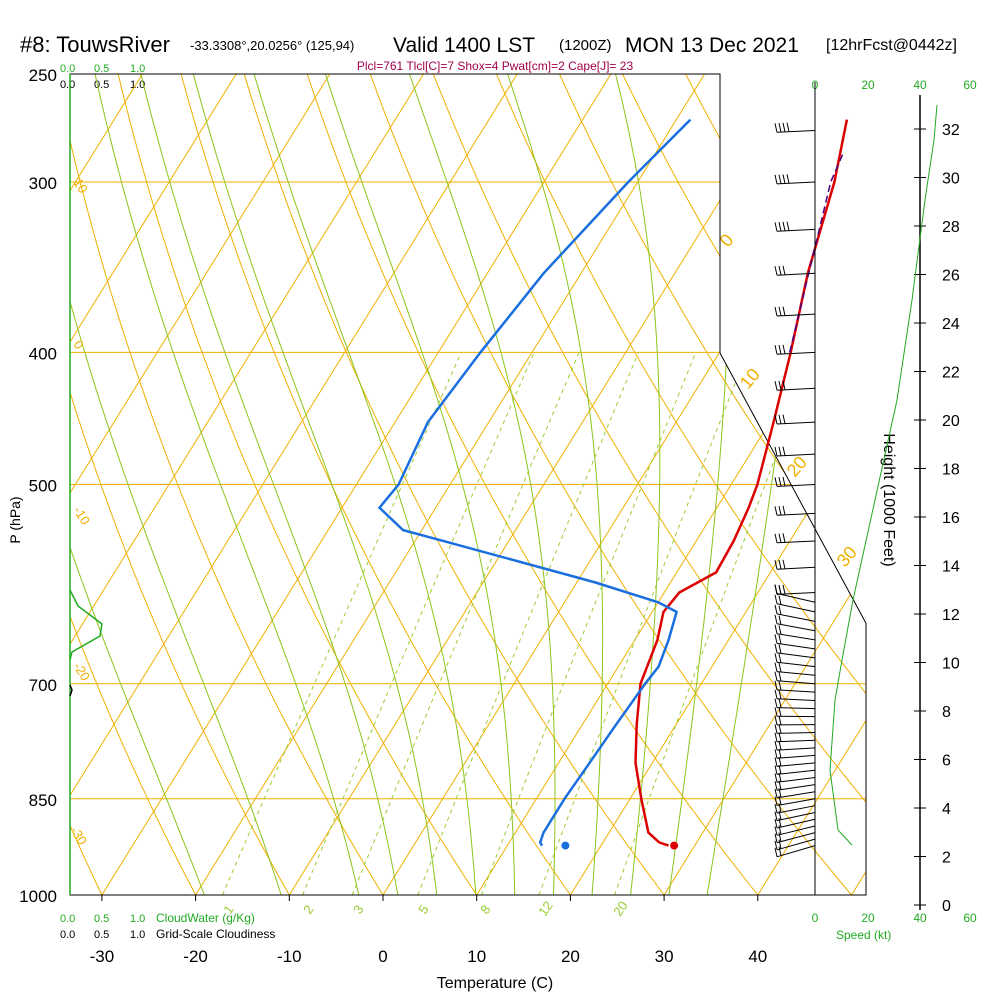 This screenshot has width=1000, height=1000. I want to click on temperature-surface-dot, so click(674, 845).